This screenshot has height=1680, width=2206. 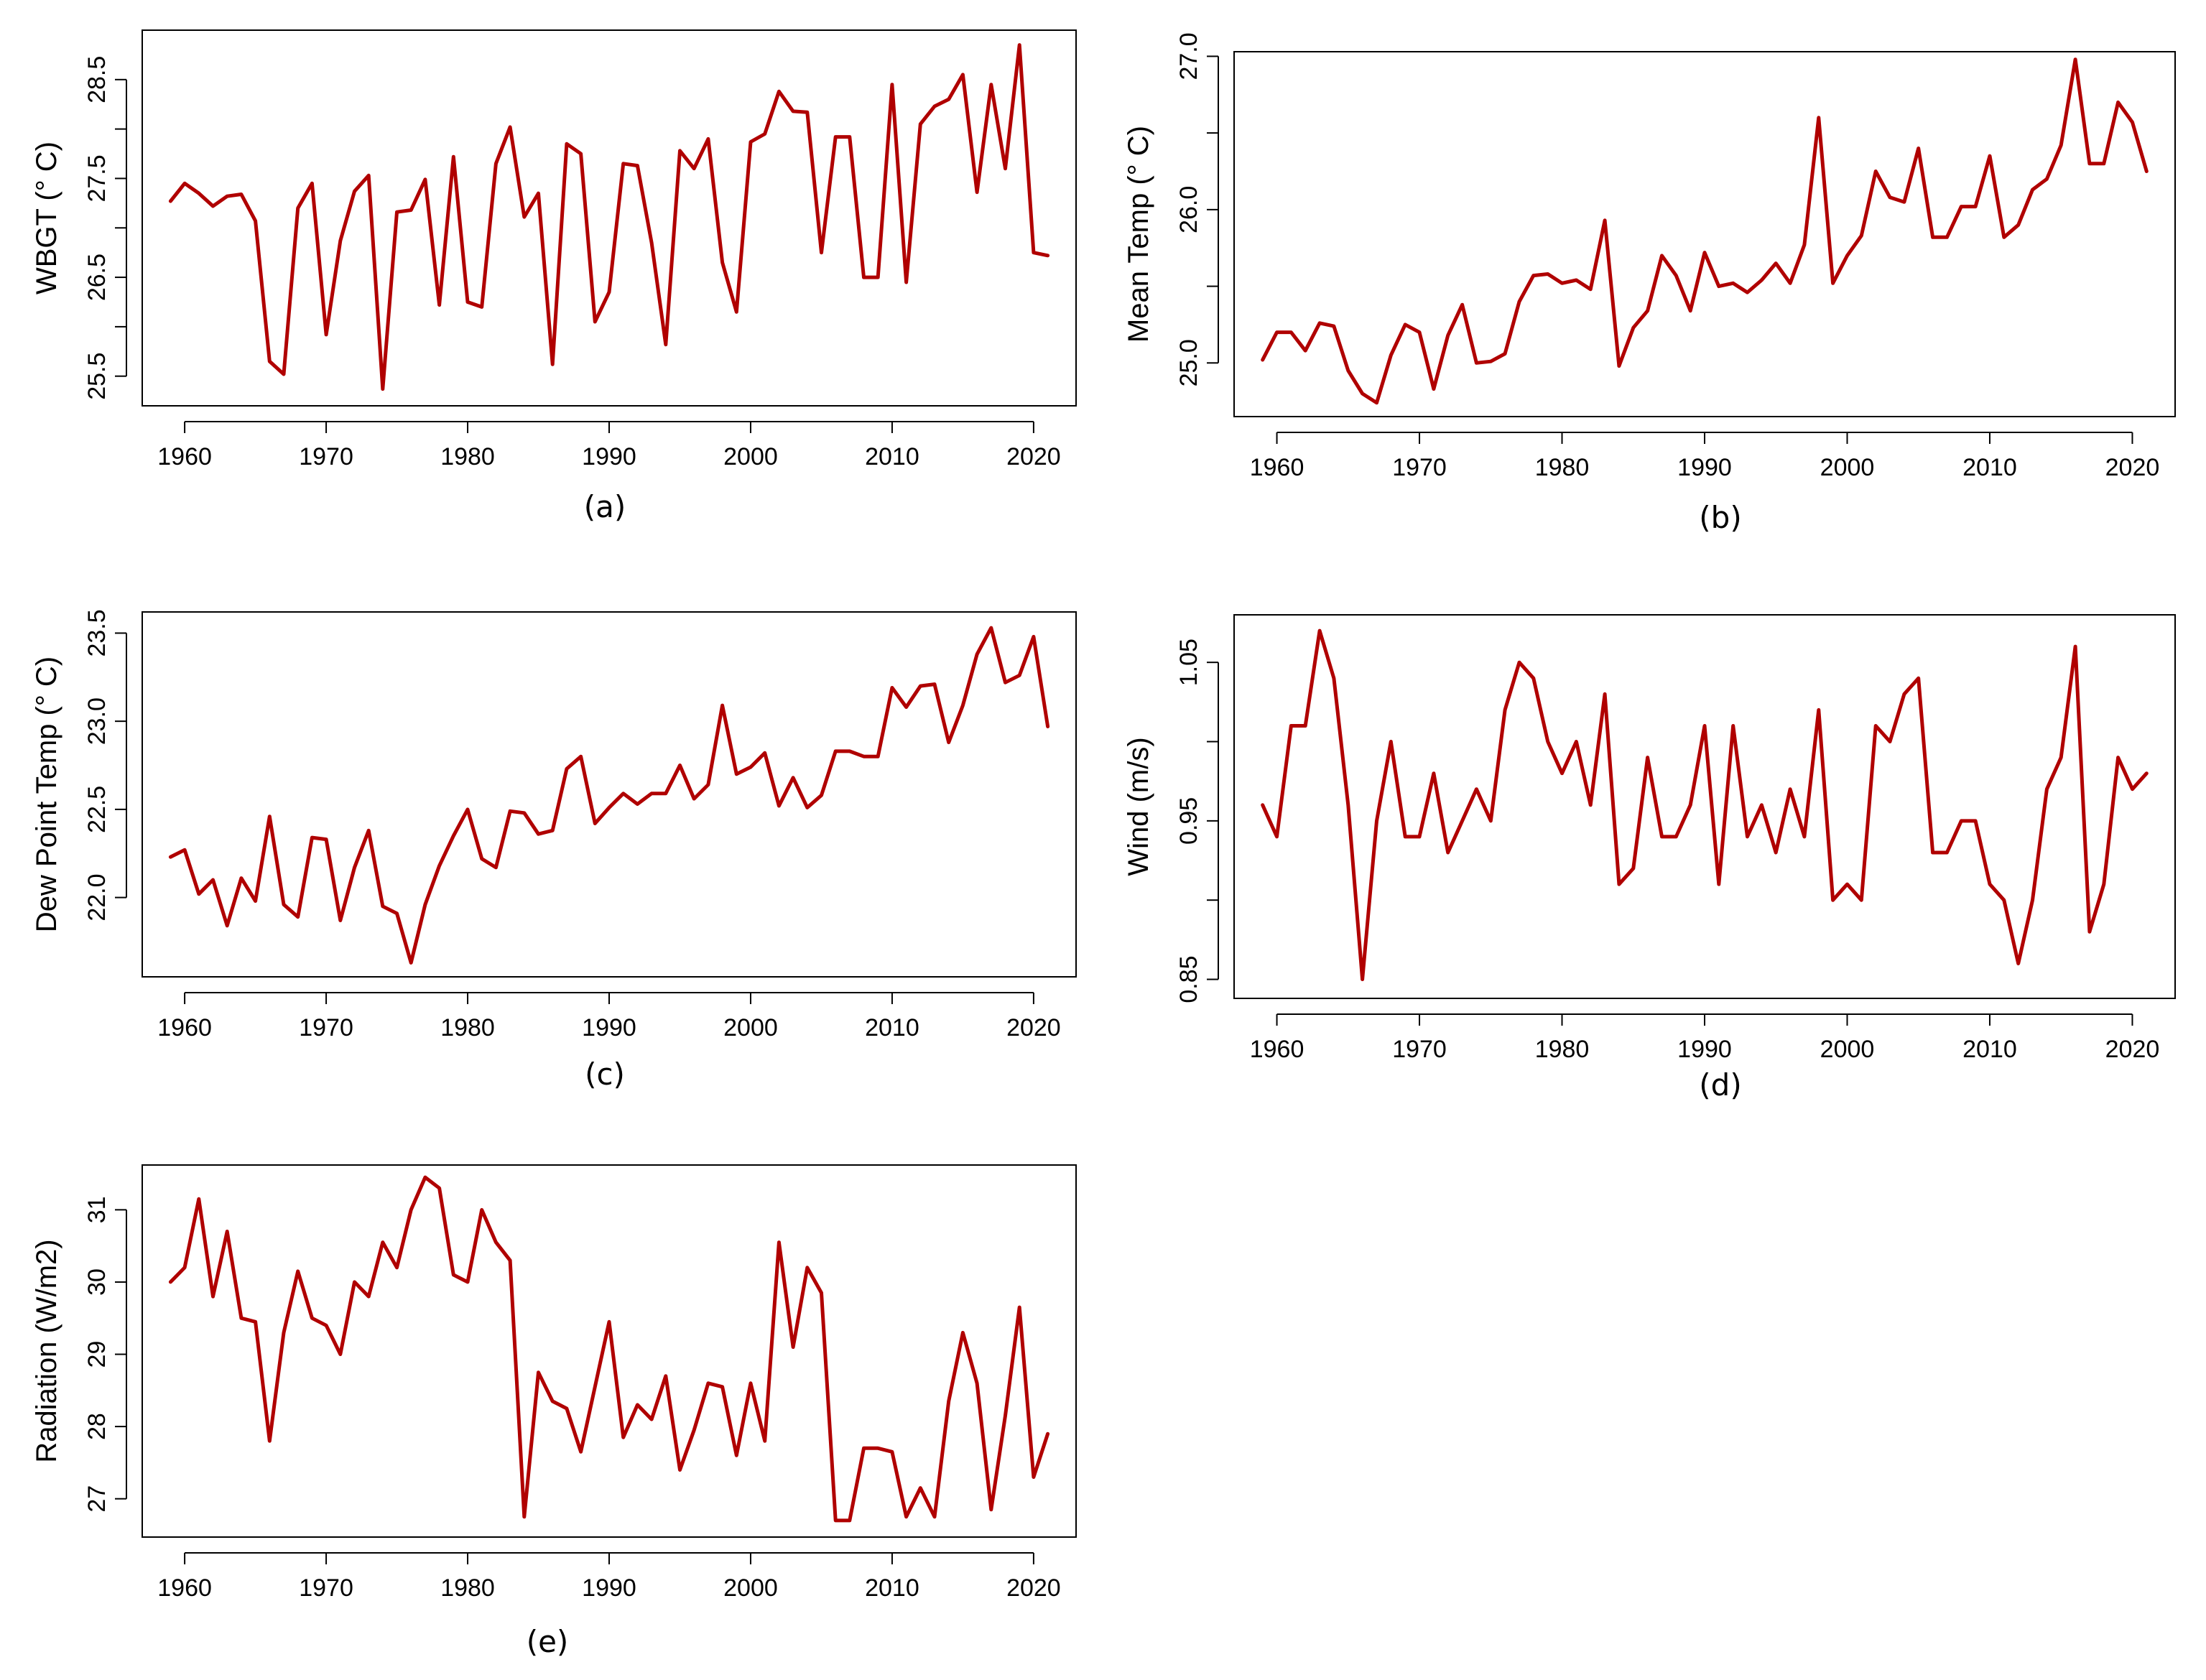 I want to click on y-tick-label: 31, so click(x=97, y=1209).